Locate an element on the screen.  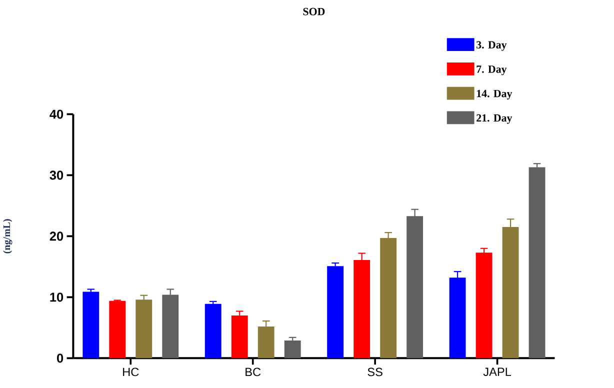
y-tick-label: 30 is located at coordinates (57, 175).